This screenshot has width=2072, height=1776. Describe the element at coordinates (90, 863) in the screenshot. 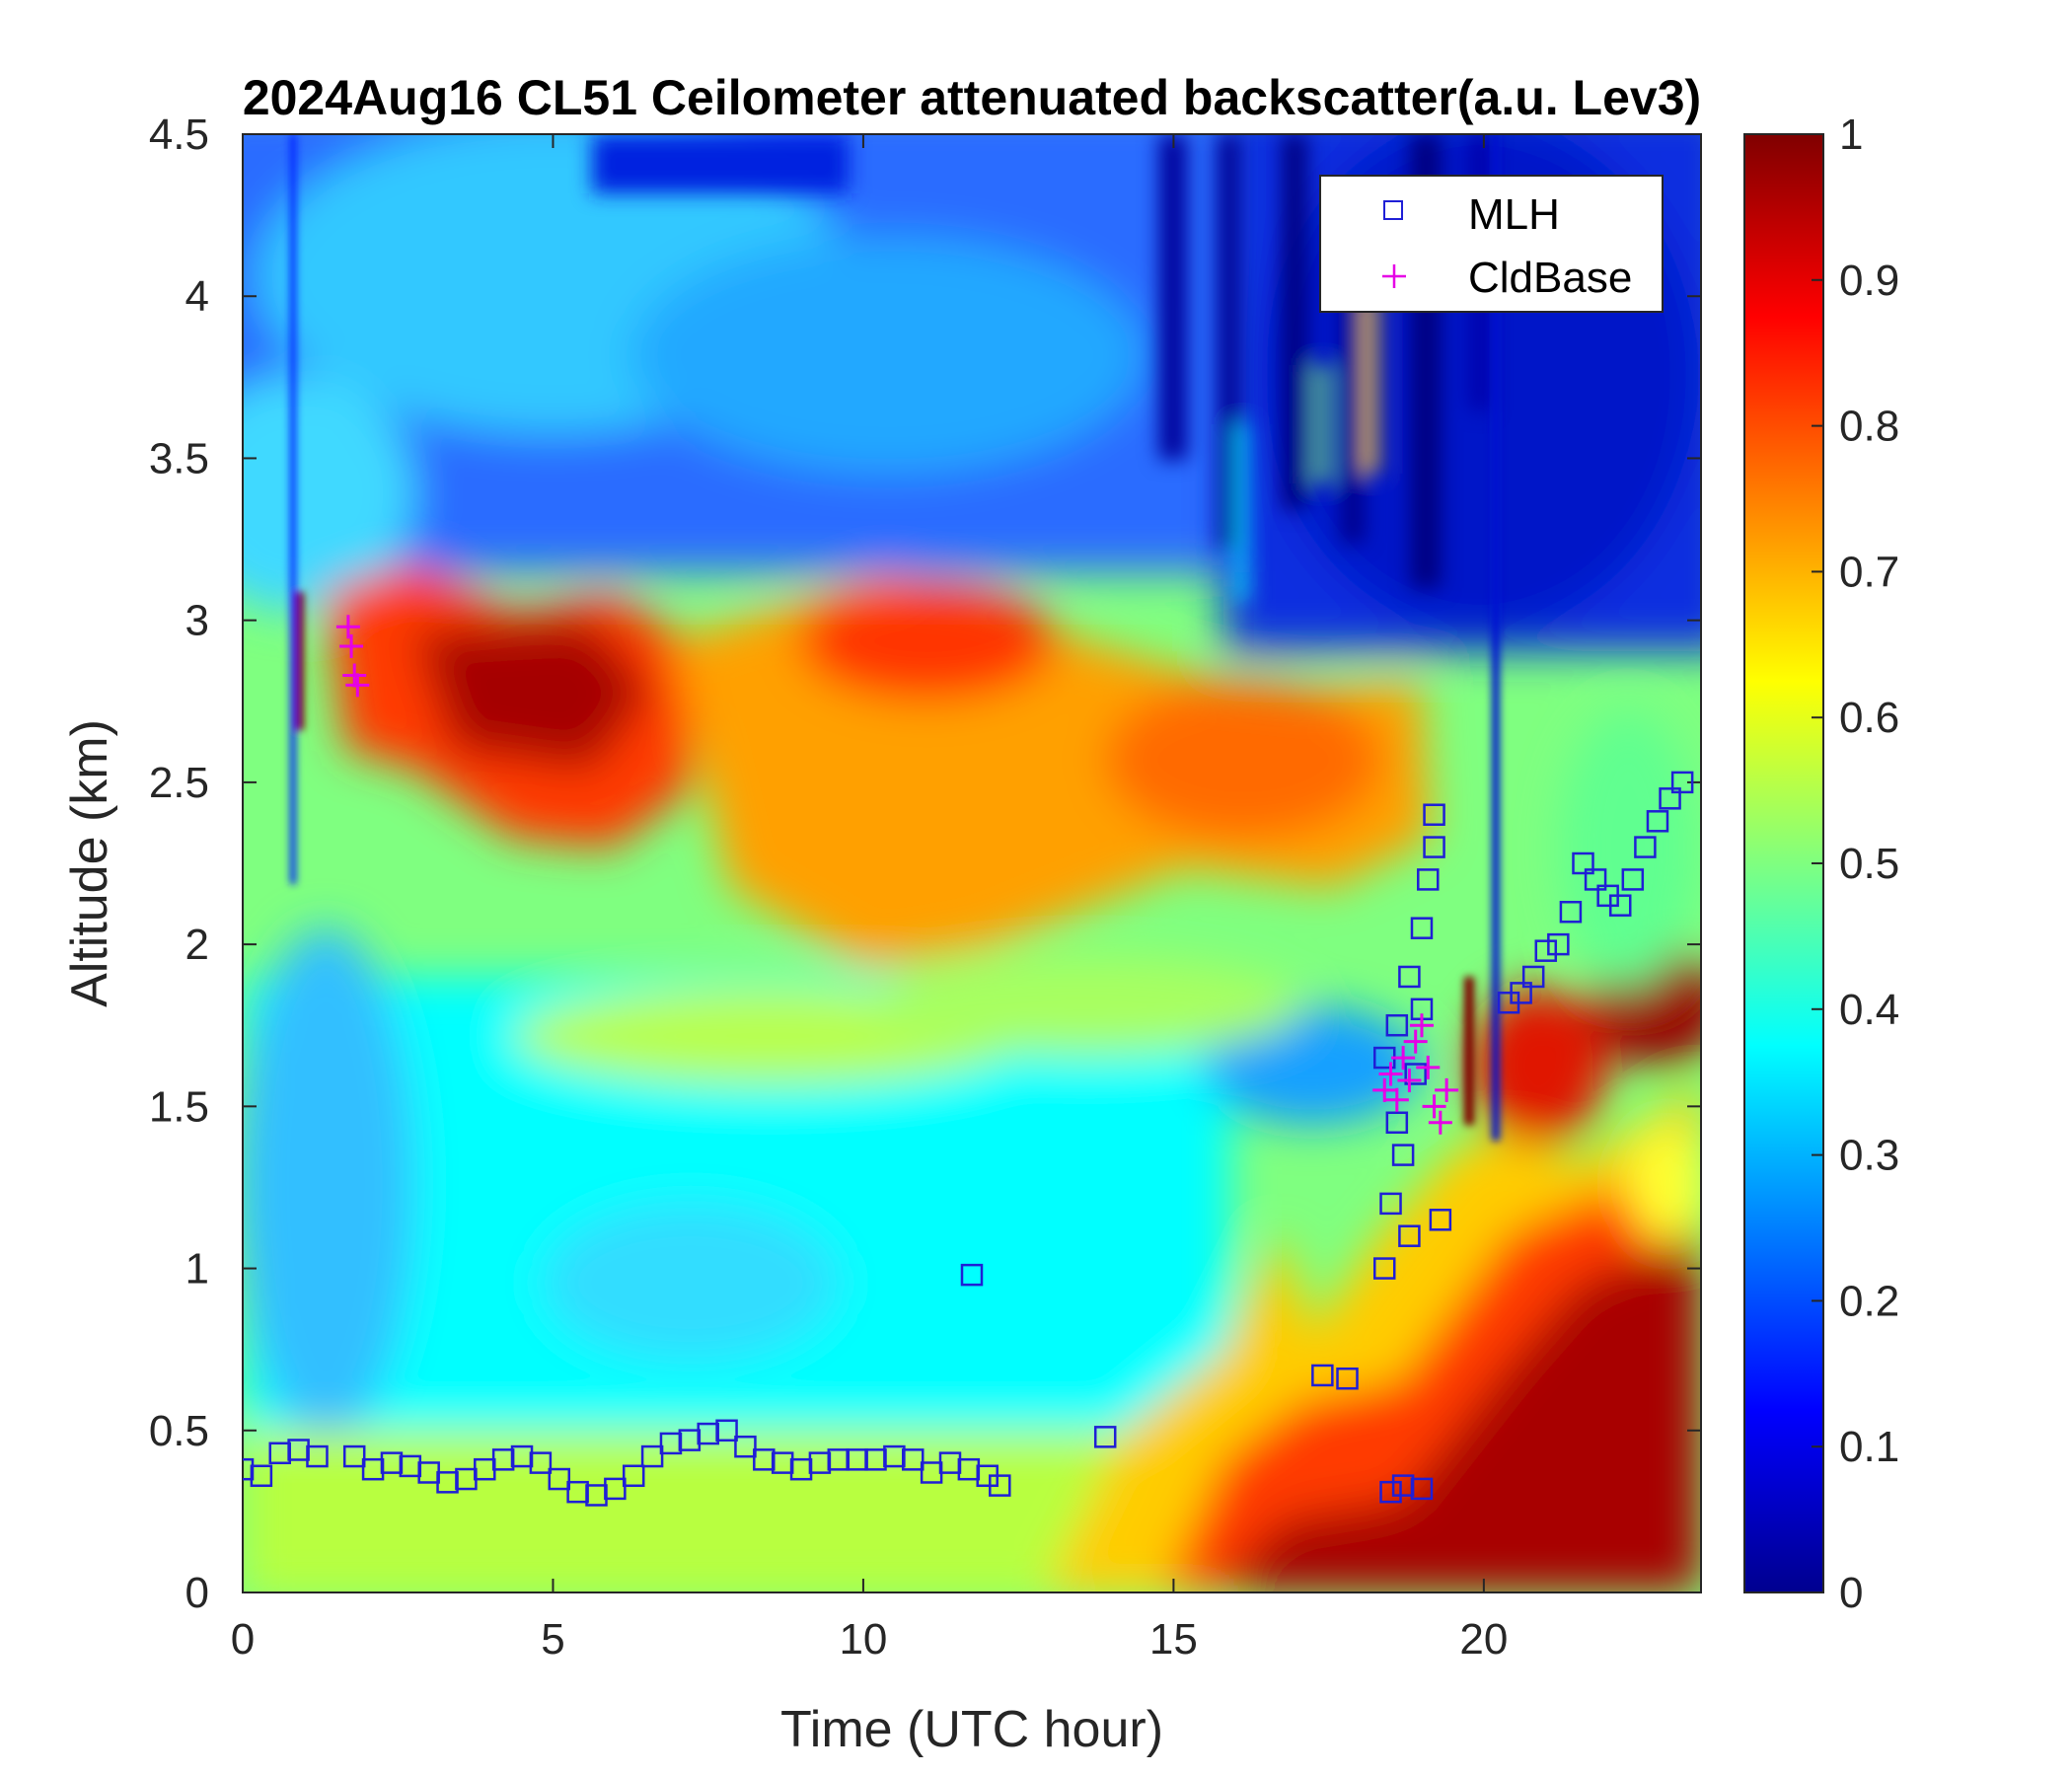

I see `y-axis-label: Altitude (km)` at that location.